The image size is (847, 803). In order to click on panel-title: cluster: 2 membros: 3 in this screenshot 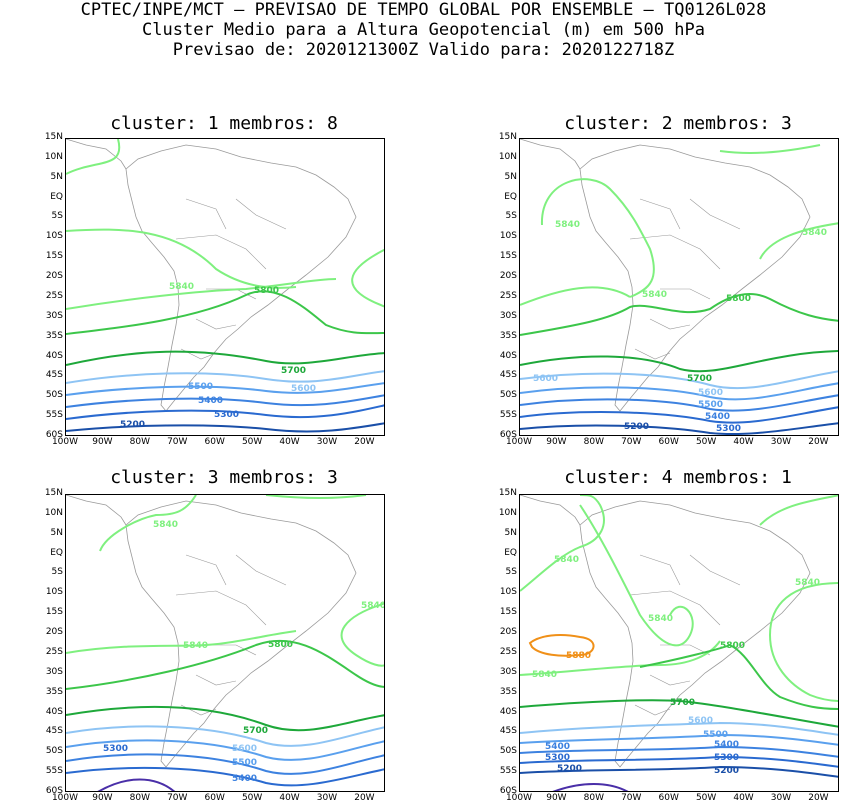, I will do `click(678, 123)`.